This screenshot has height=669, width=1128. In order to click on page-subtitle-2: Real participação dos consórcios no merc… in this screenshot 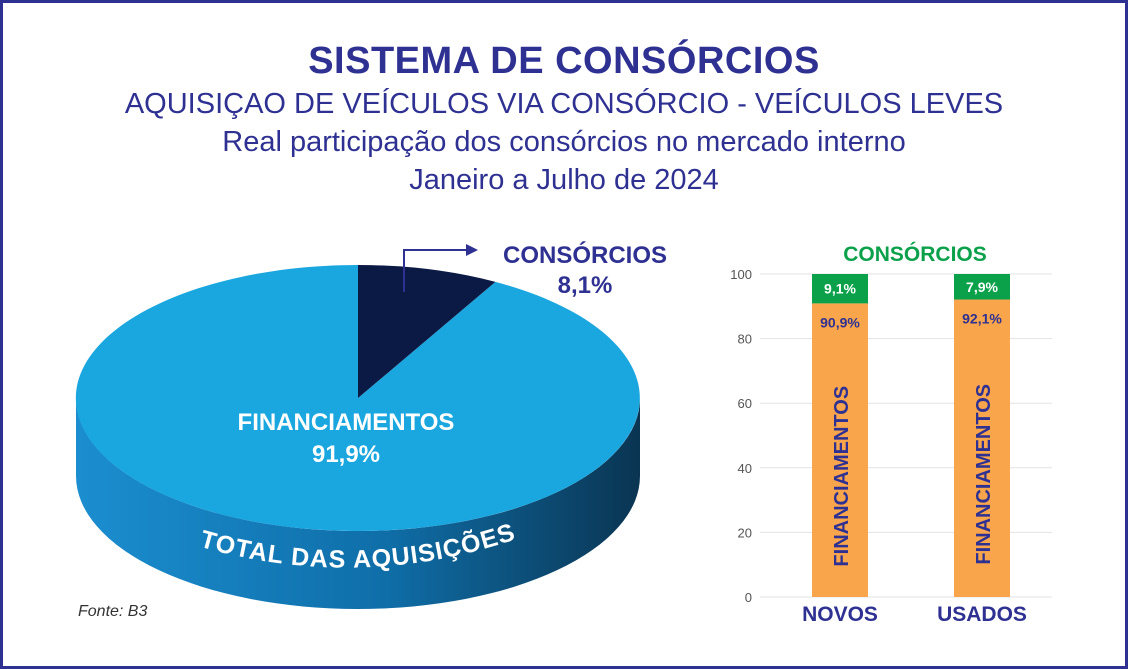, I will do `click(564, 142)`.